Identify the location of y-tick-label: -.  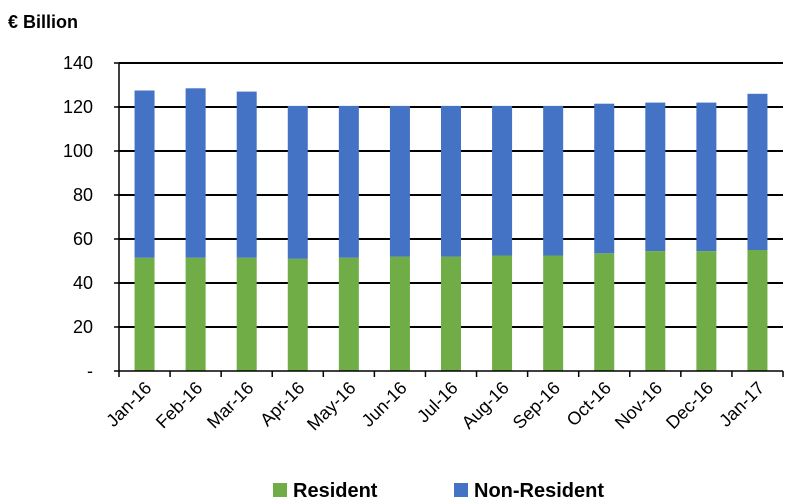
(90, 371).